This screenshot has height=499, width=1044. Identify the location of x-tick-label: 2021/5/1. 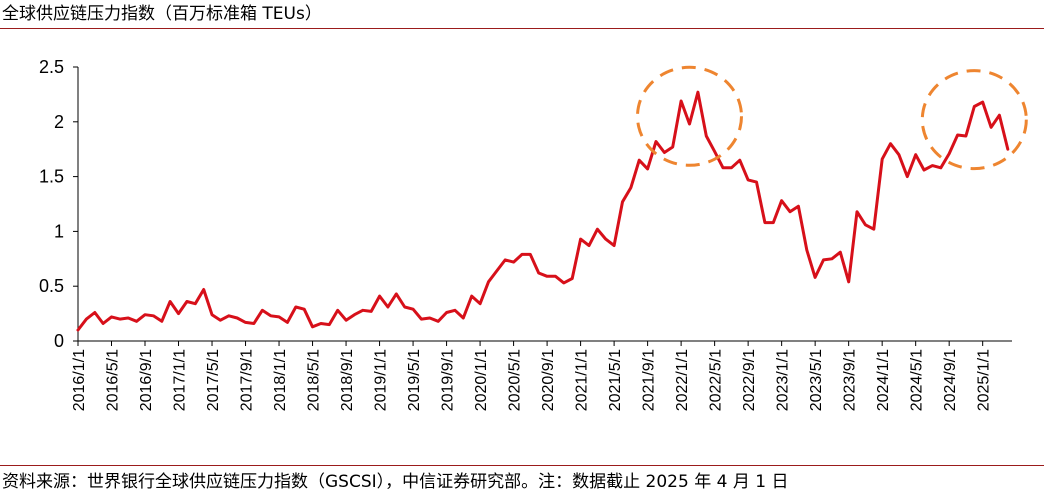
(615, 380).